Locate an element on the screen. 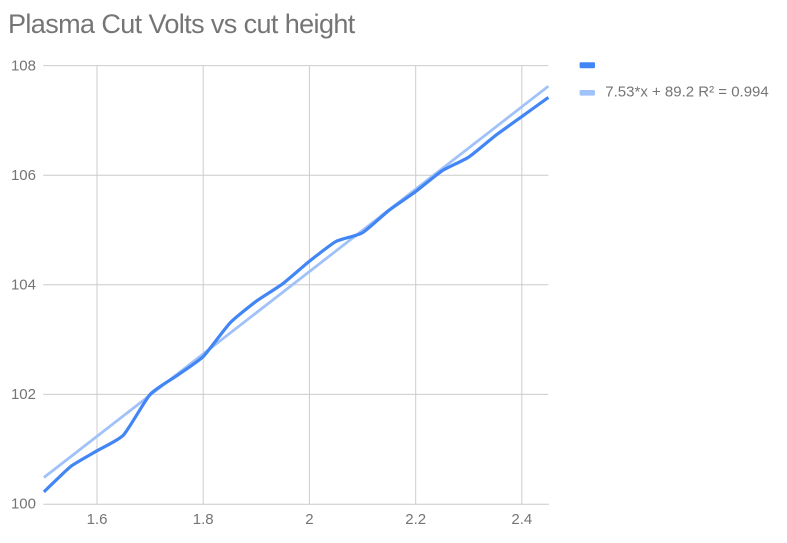 The width and height of the screenshot is (787, 543). svg-text: 108 is located at coordinates (23, 65).